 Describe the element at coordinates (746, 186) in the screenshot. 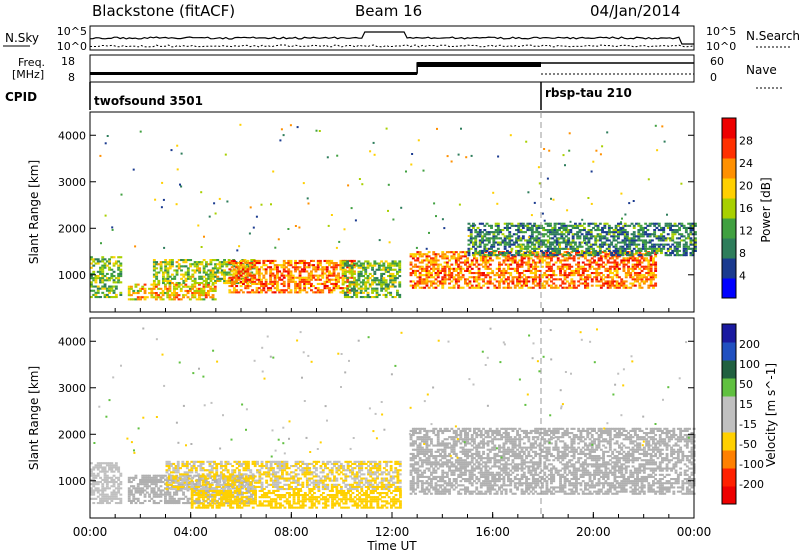

I see `power-colorbar-tick-label: 20` at that location.